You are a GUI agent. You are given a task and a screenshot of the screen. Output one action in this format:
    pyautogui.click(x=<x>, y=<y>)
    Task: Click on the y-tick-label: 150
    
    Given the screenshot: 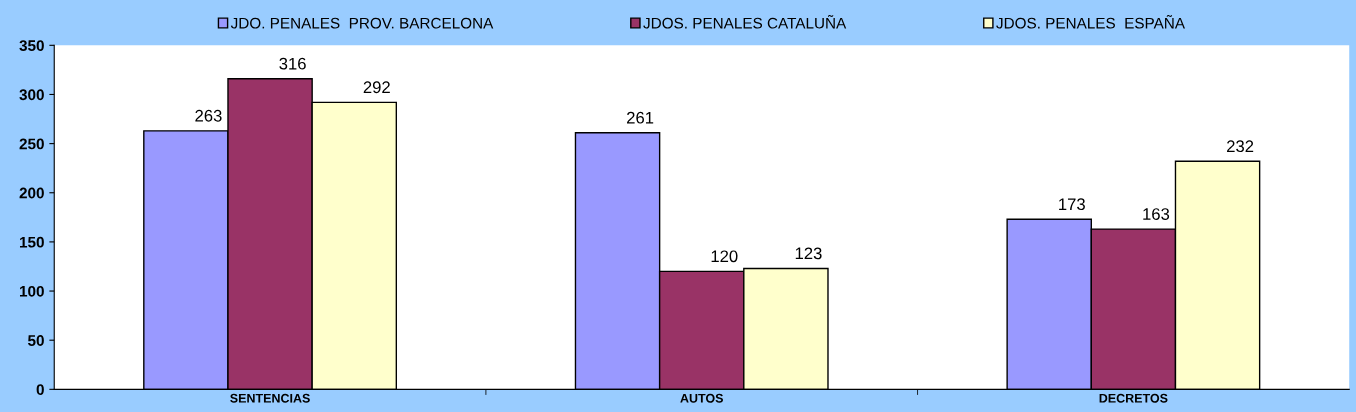 What is the action you would take?
    pyautogui.click(x=31, y=242)
    